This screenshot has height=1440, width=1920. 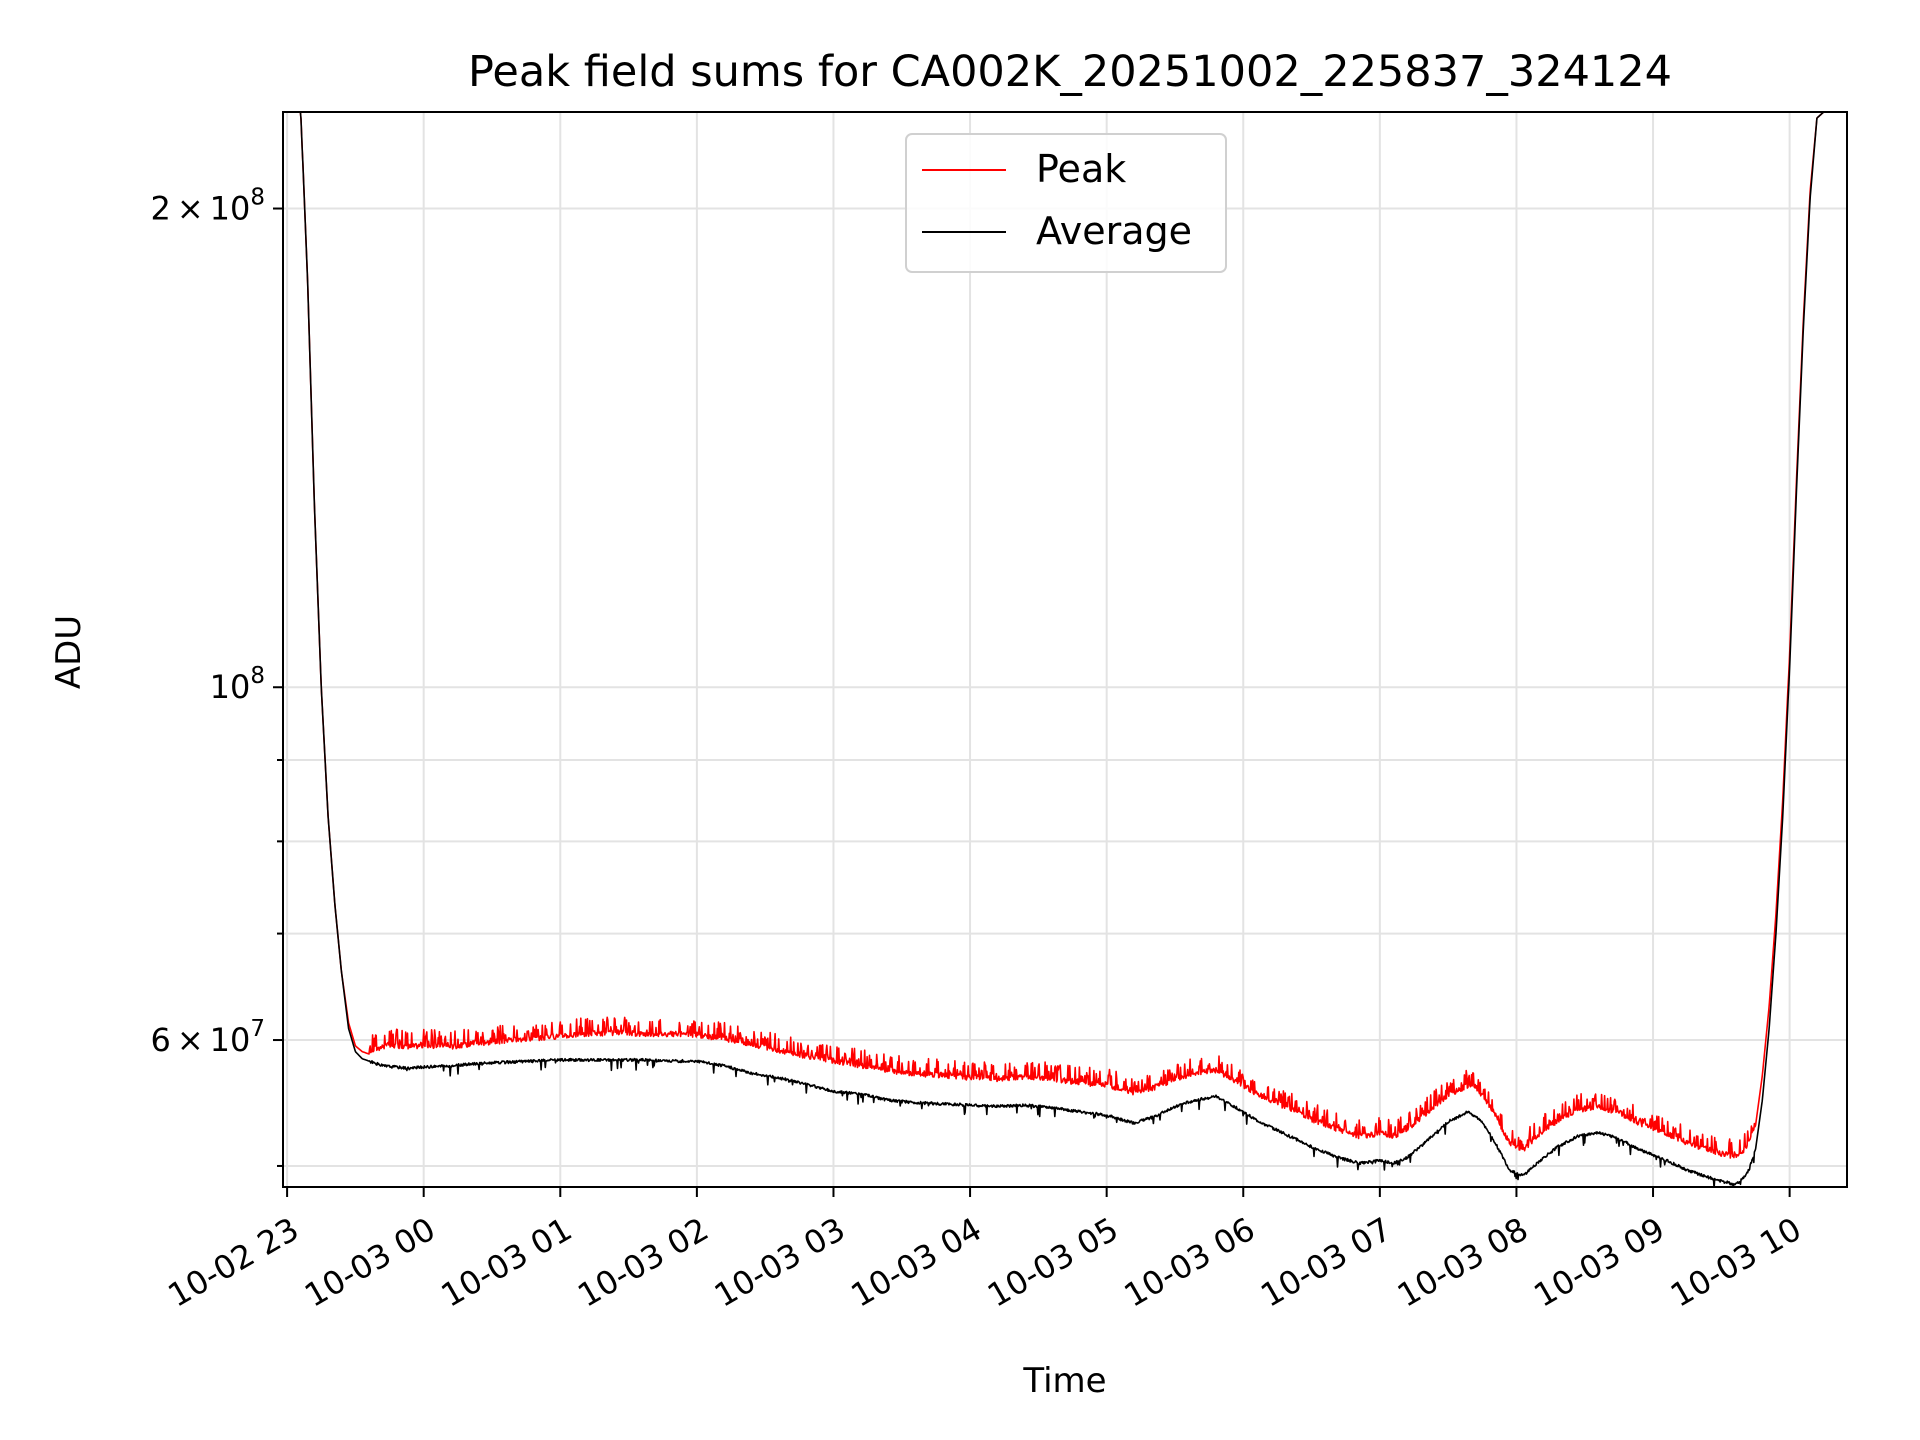 I want to click on legend-box, so click(x=1066, y=203).